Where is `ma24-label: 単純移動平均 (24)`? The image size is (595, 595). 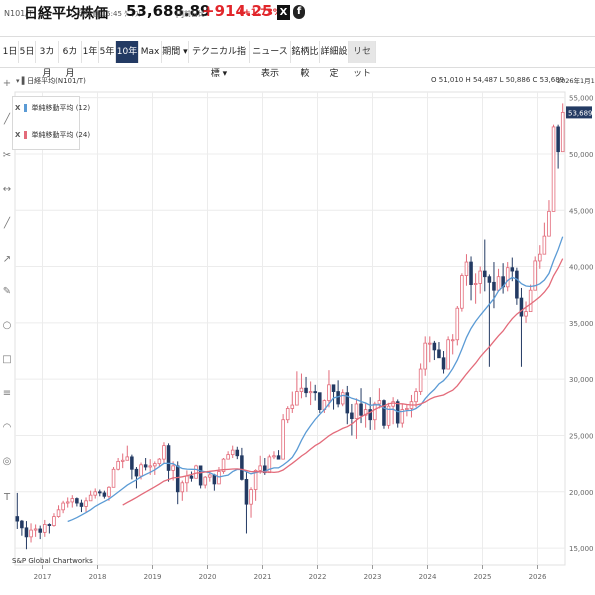 ma24-label: 単純移動平均 (24) is located at coordinates (61, 135).